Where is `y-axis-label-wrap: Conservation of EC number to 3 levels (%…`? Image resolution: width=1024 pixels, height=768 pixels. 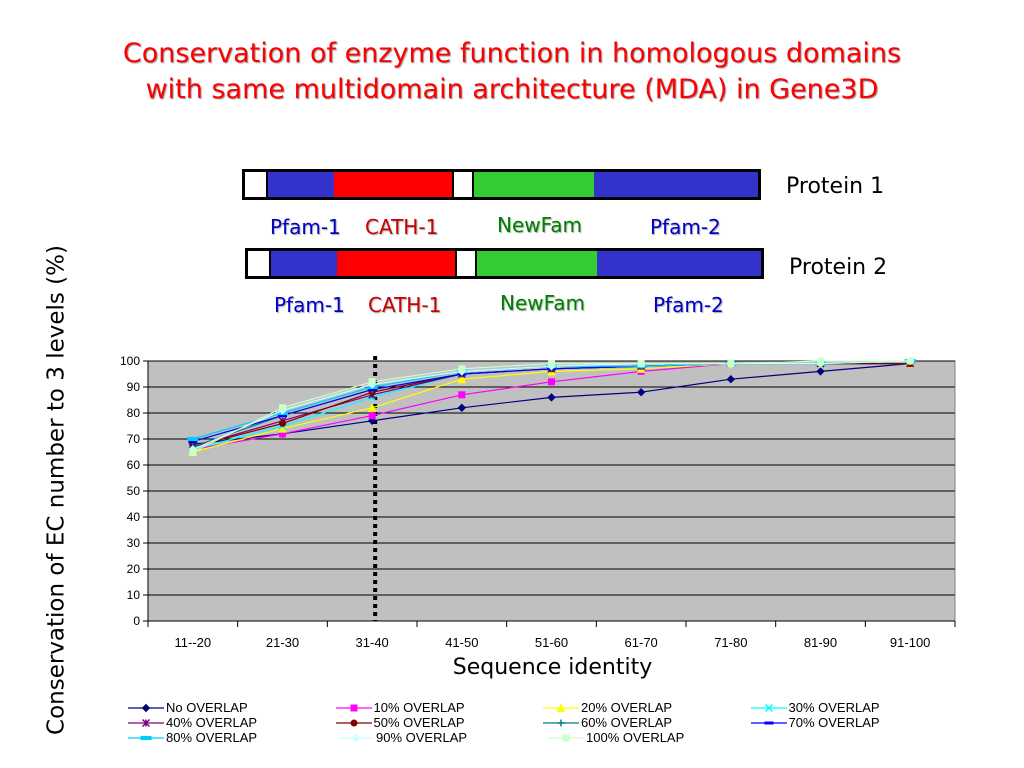
y-axis-label-wrap: Conservation of EC number to 3 levels (%… is located at coordinates (57, 490).